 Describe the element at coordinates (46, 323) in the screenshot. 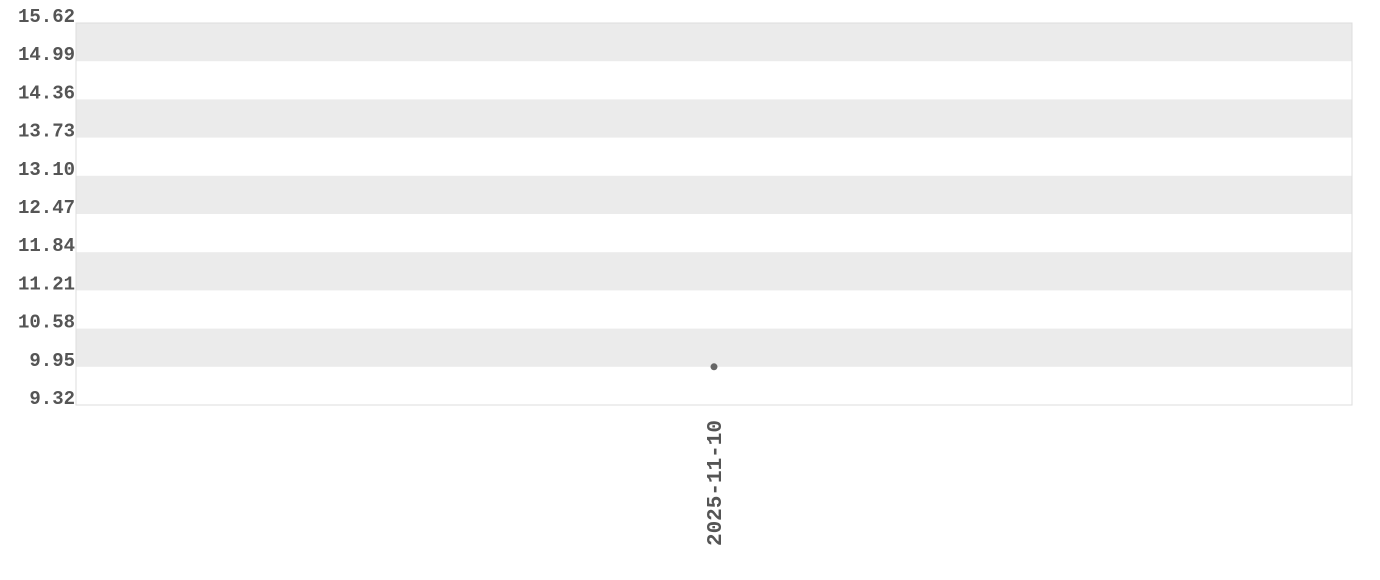

I see `y-tick-label: 10.58` at that location.